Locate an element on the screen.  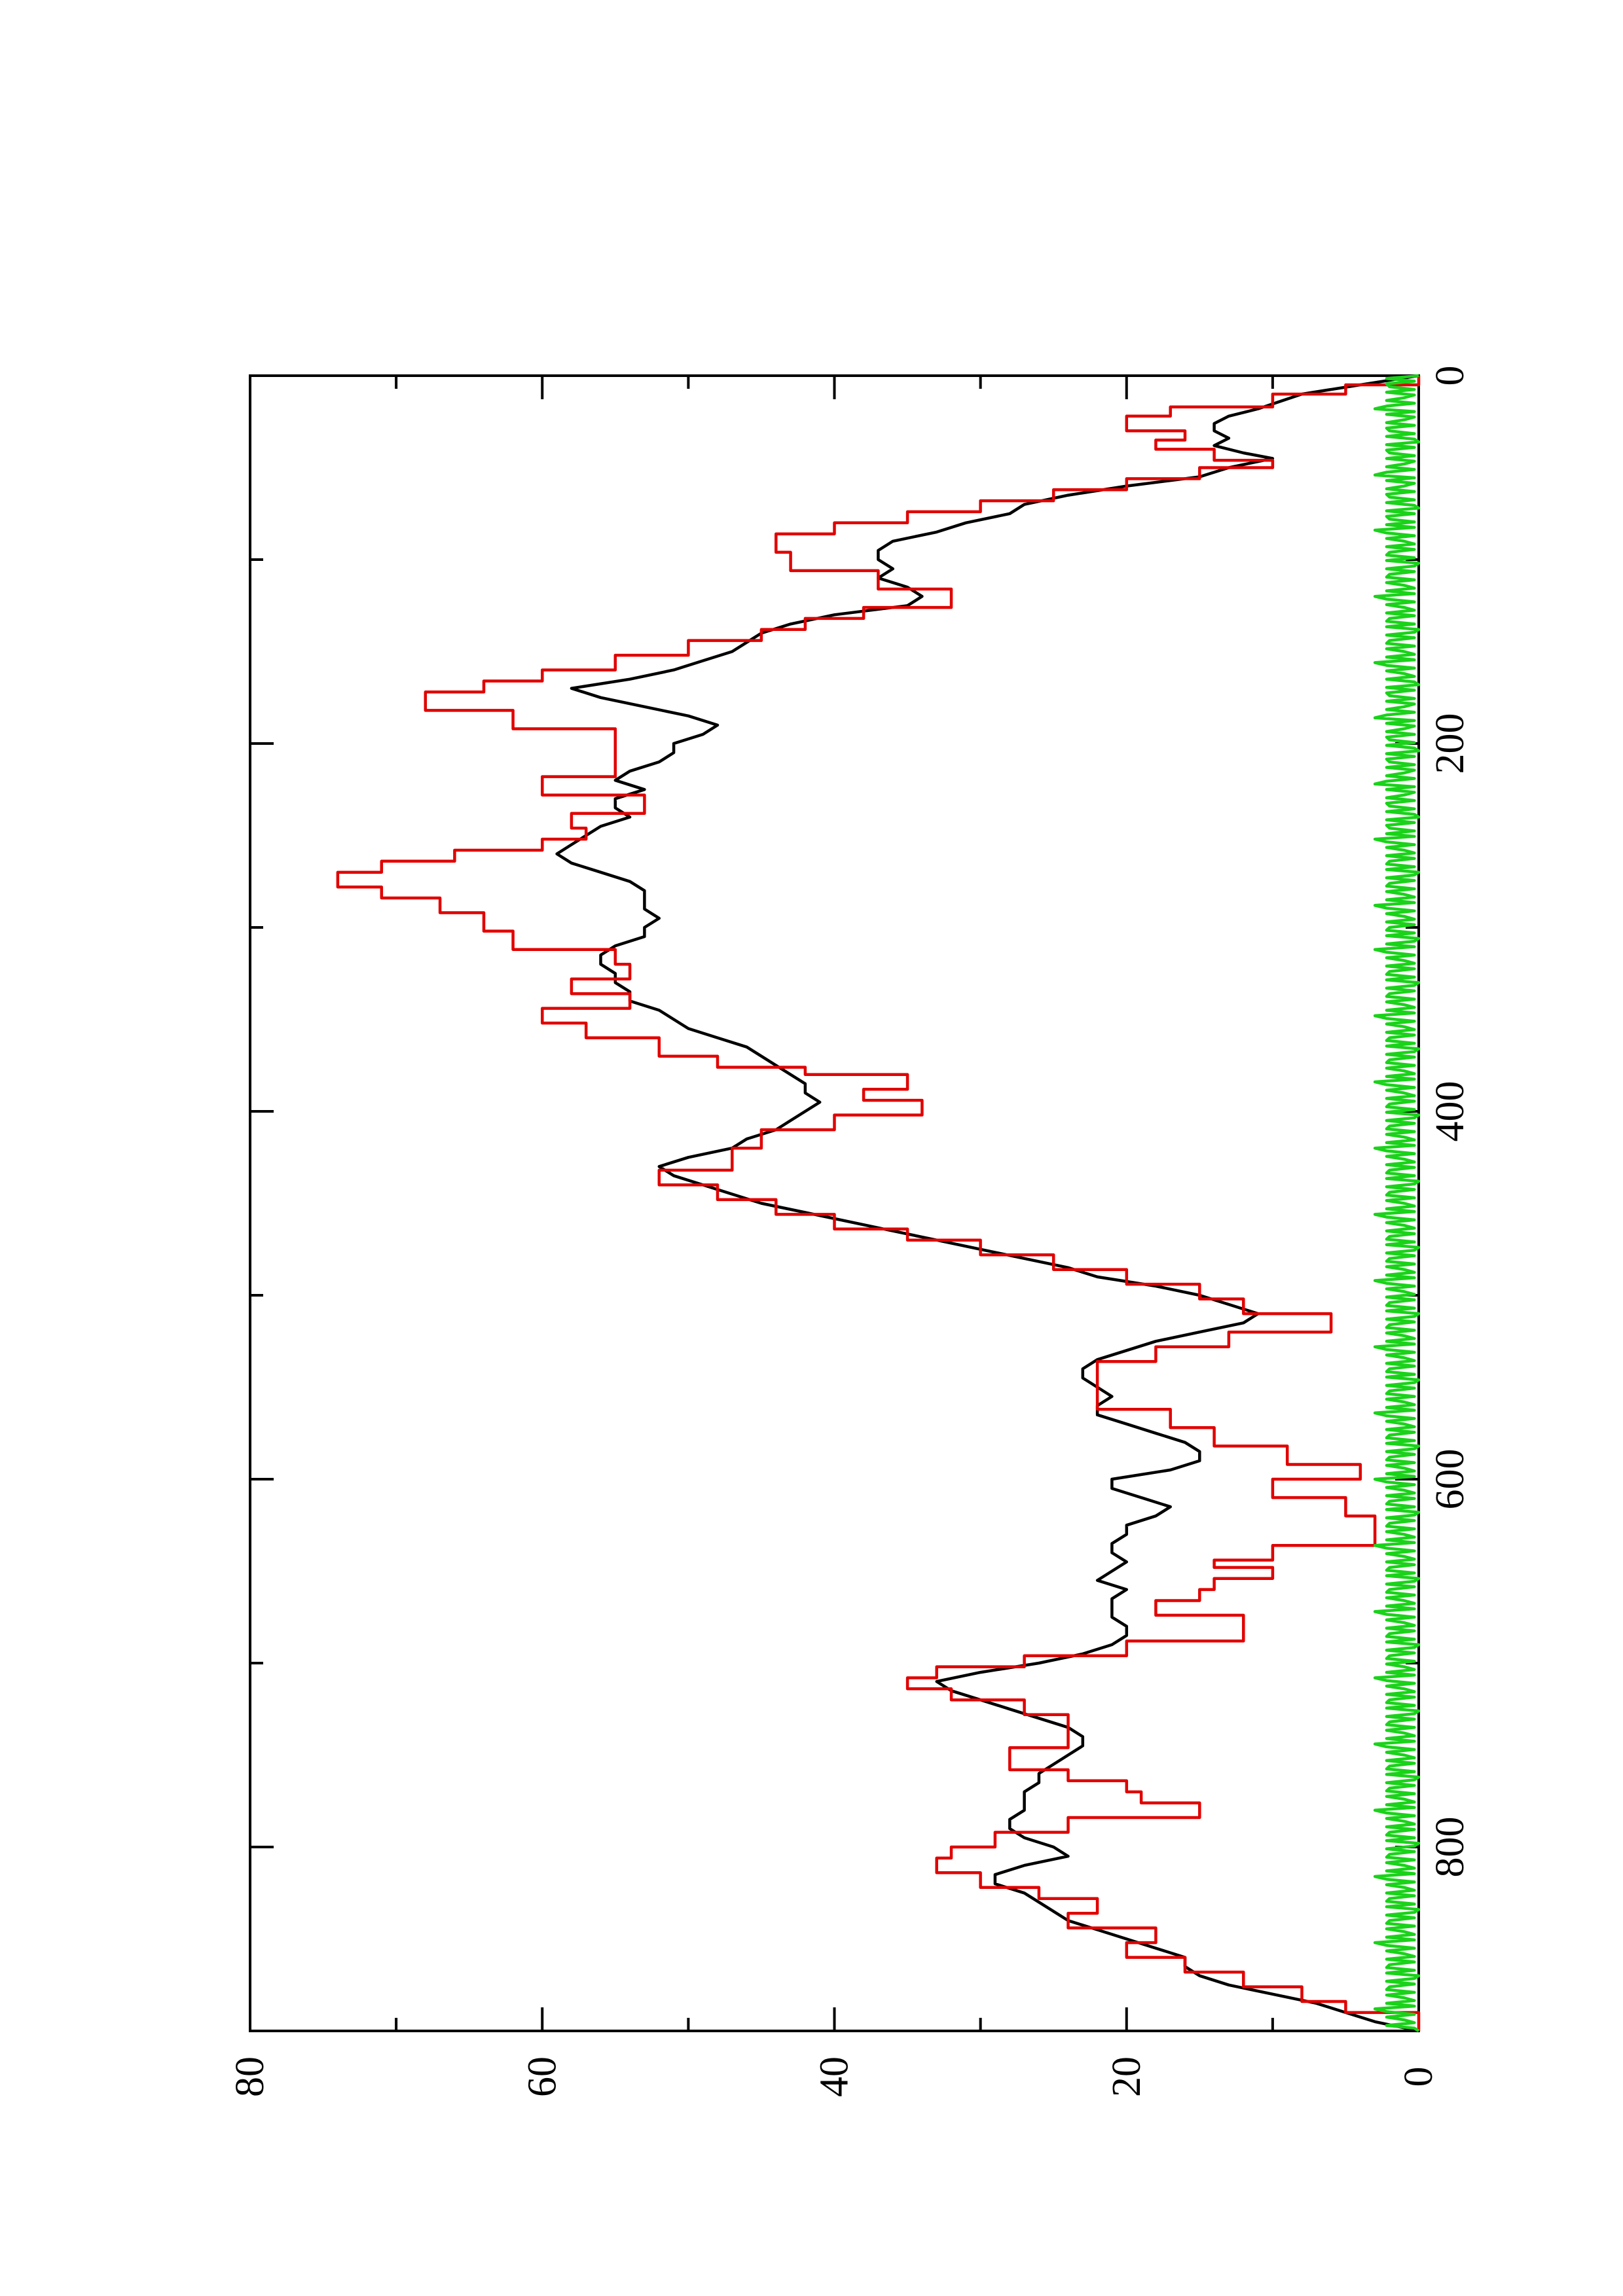
x-tick-label: 200 is located at coordinates (1450, 743).